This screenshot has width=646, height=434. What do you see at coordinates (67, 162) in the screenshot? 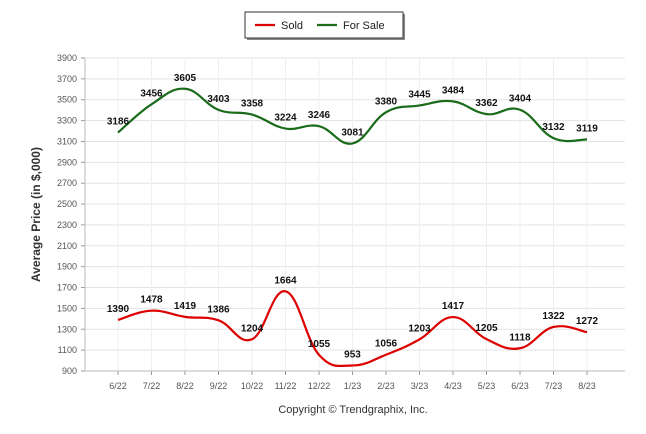
I see `y-tick-label: 2900` at bounding box center [67, 162].